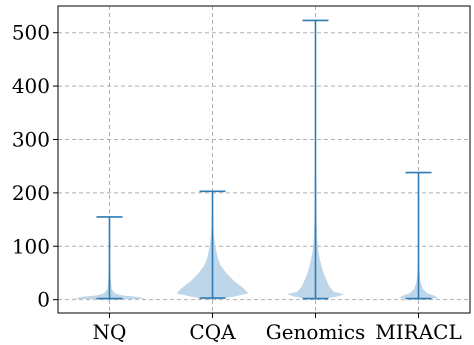 This screenshot has height=345, width=474. I want to click on x-axis-ticks: NQ CQA Genomics MIRACL, so click(277, 328).